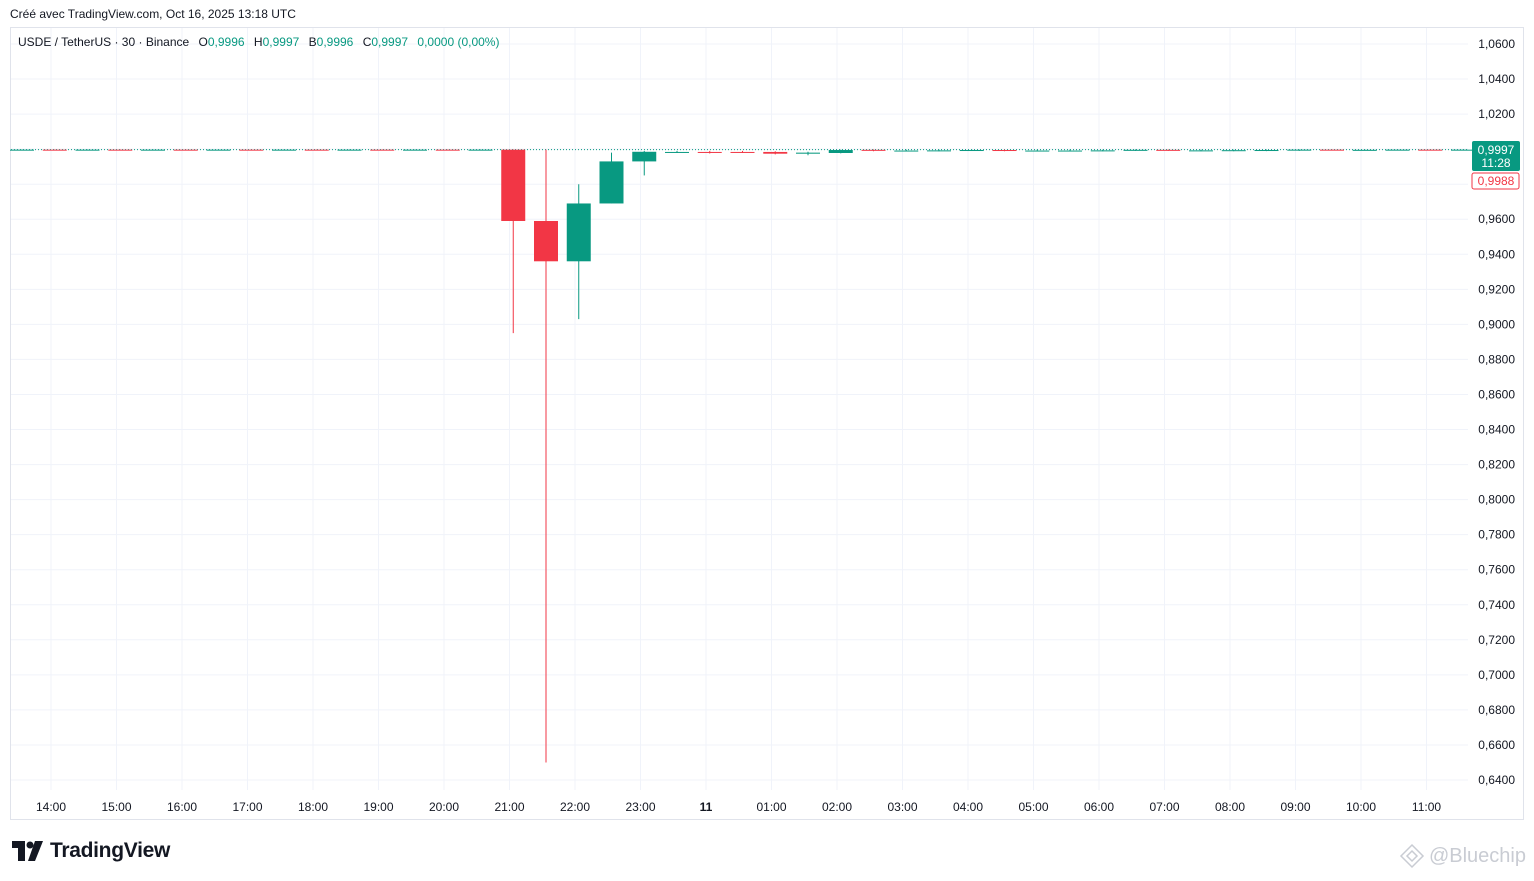 The image size is (1534, 881). I want to click on y-tick-label: 0,6600, so click(1496, 745).